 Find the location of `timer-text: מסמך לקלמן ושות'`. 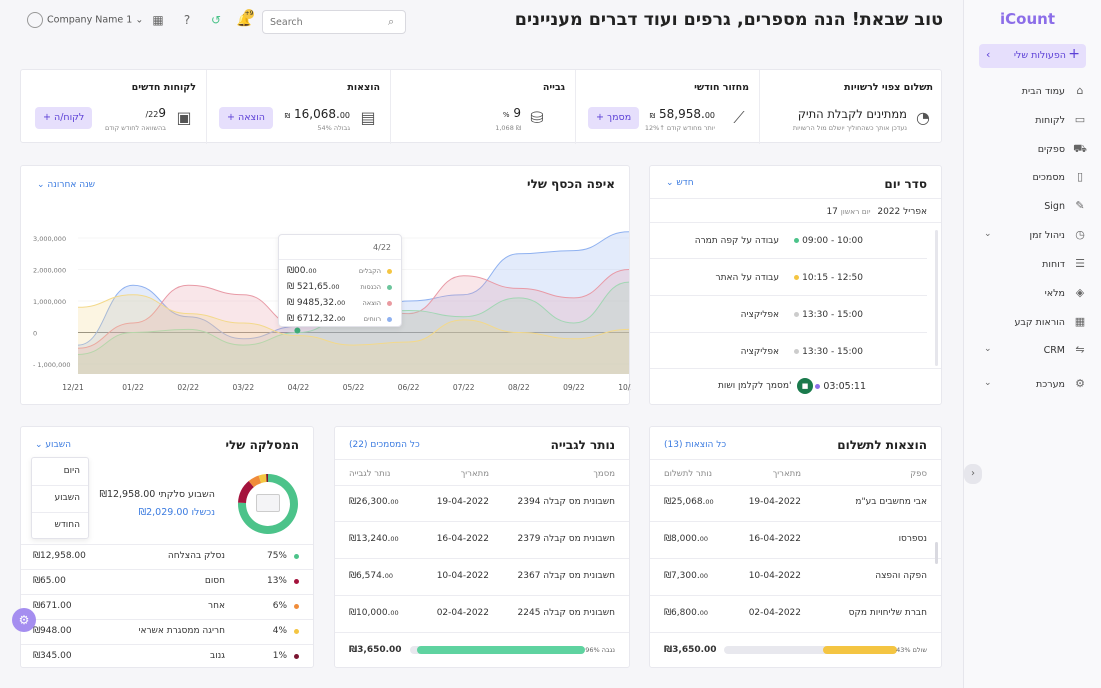

timer-text: מסמך לקלמן ושות' is located at coordinates (755, 386).